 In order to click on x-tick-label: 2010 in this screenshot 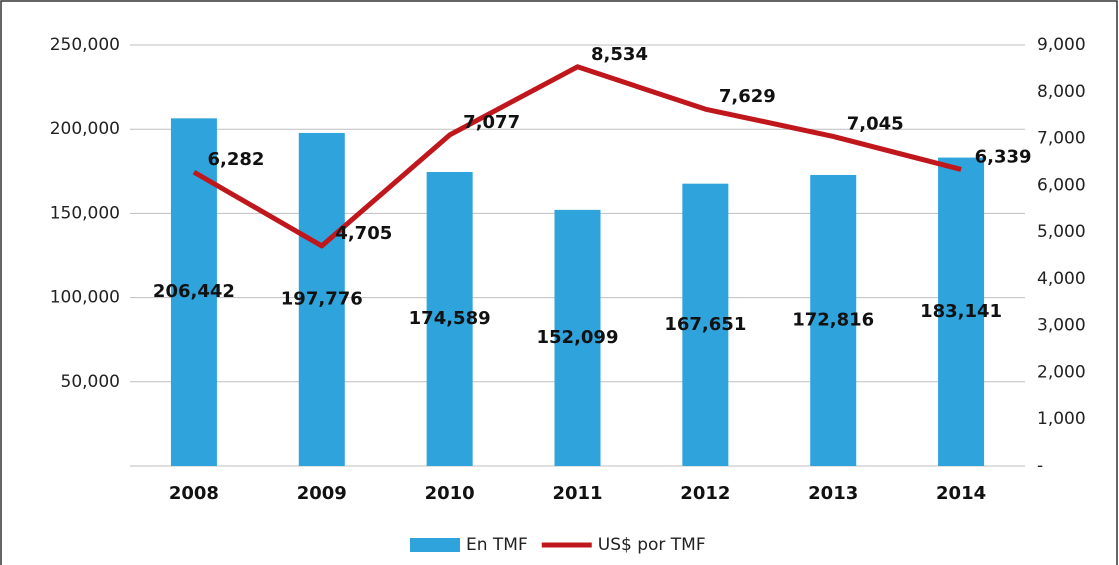, I will do `click(450, 493)`.